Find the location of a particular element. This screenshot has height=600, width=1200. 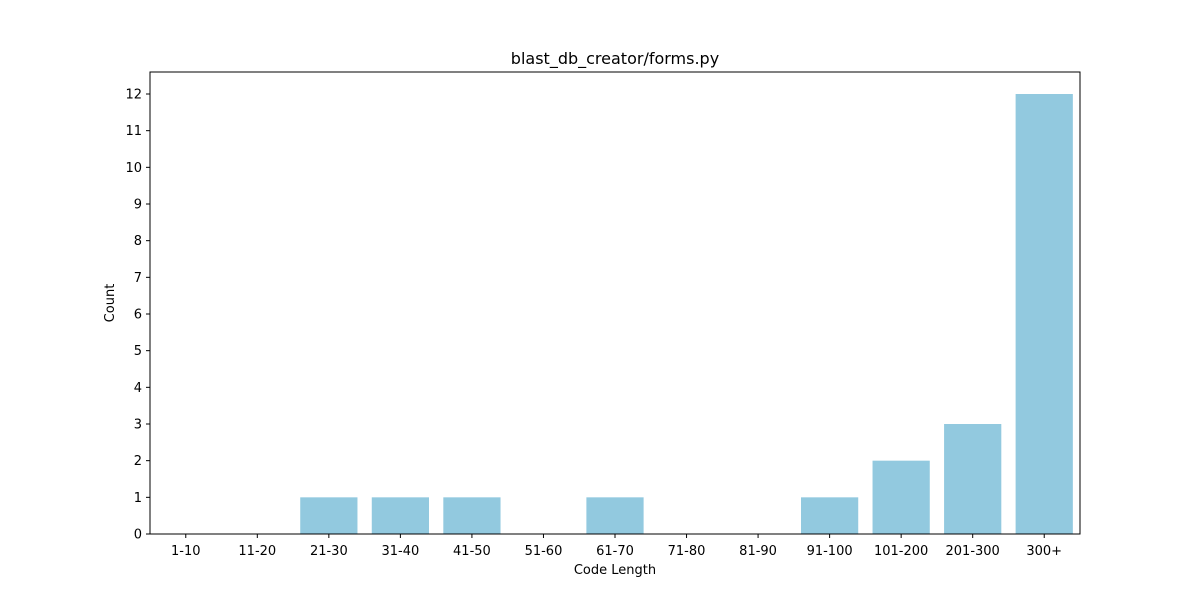

x-tick-label: 91-100 is located at coordinates (830, 551).